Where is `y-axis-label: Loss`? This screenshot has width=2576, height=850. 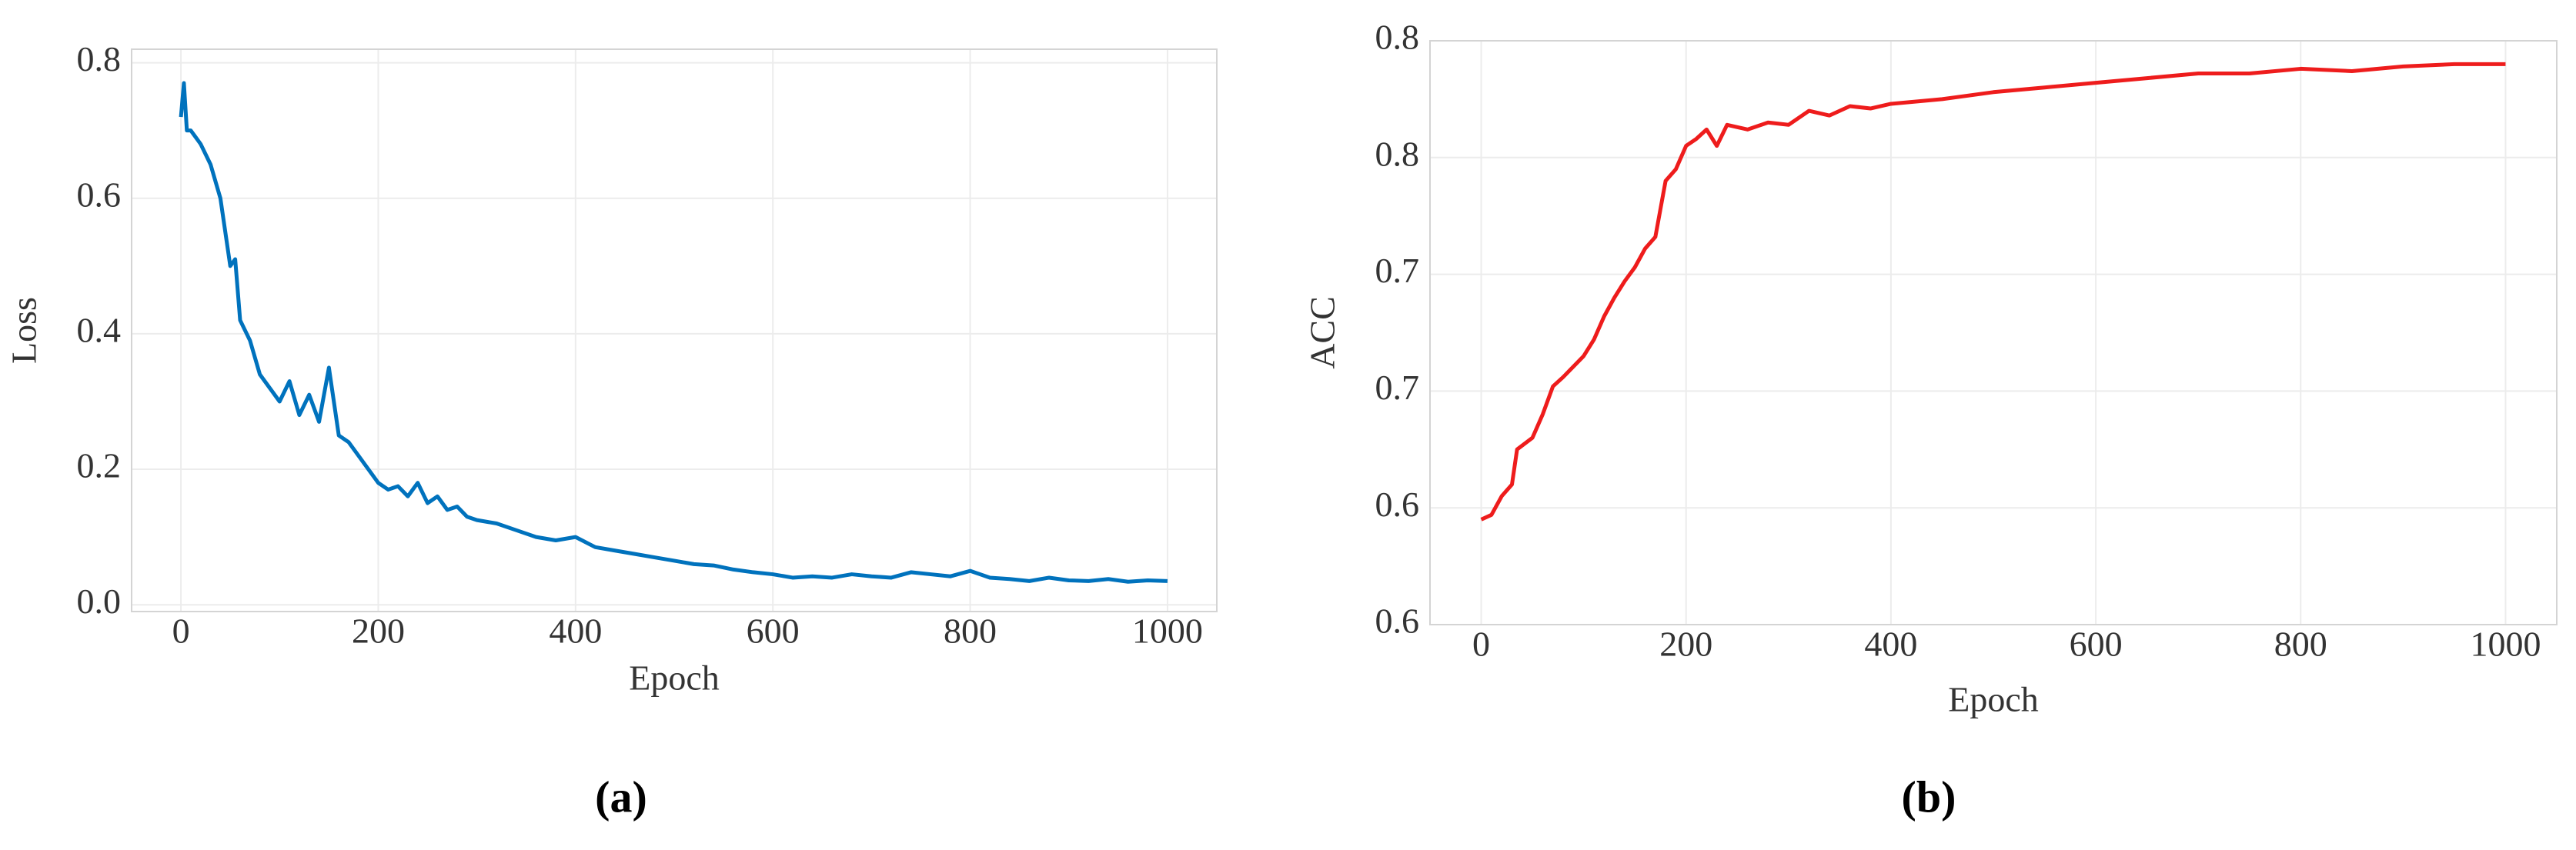
y-axis-label: Loss is located at coordinates (24, 331).